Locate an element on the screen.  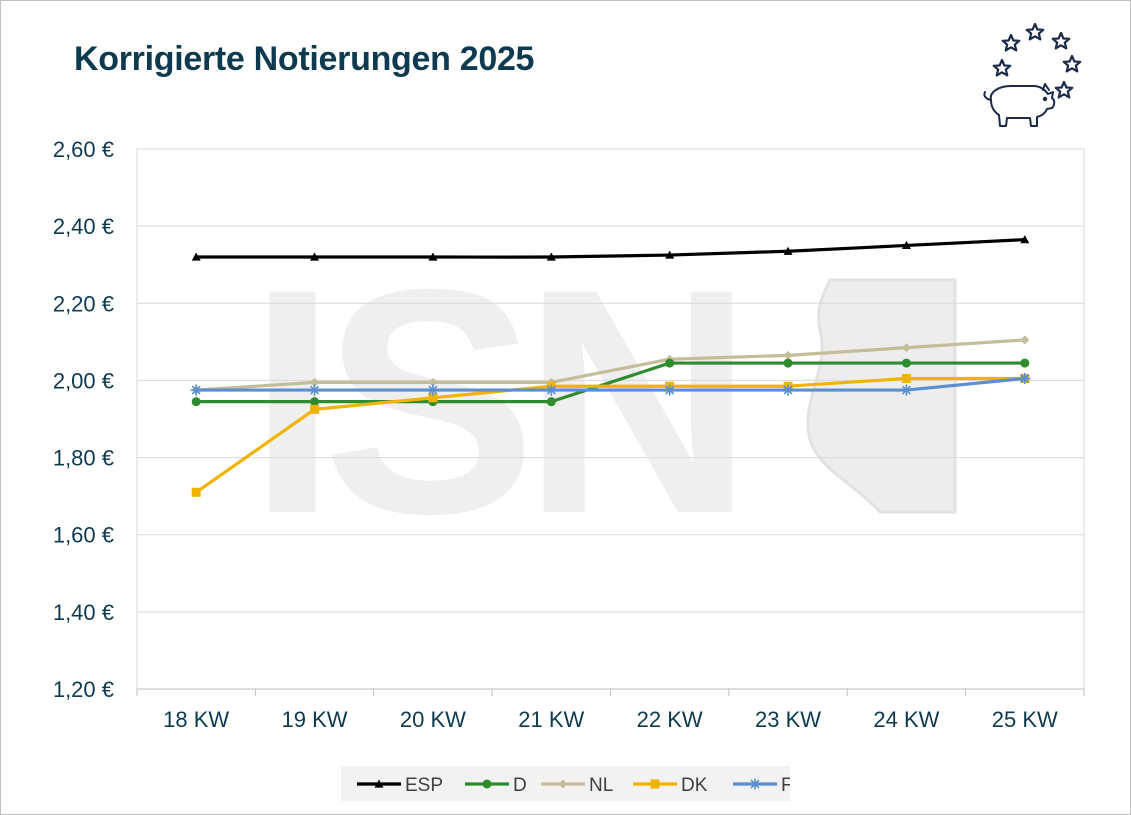
y-tick-label: 1,20 € is located at coordinates (83, 689).